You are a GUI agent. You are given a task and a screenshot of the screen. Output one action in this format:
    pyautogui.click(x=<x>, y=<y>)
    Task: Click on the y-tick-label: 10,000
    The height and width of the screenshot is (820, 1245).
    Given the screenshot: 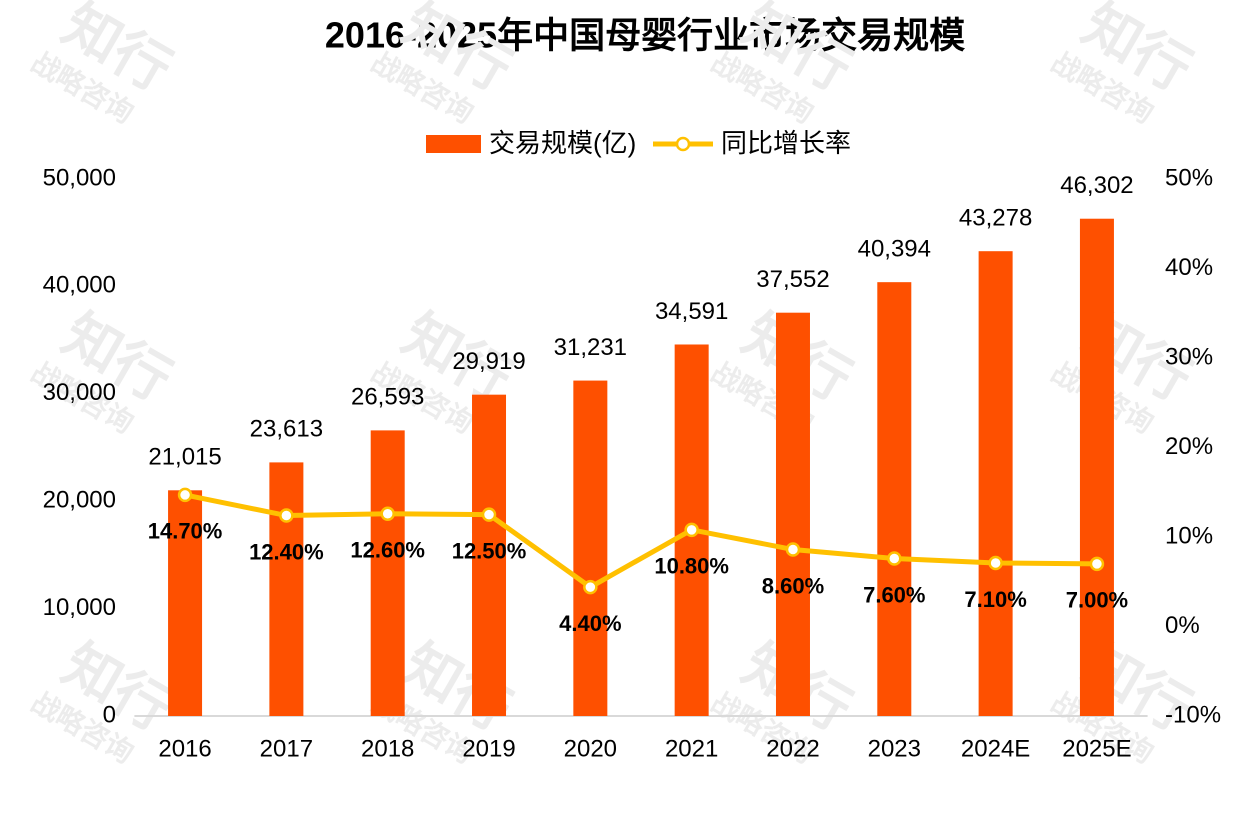 What is the action you would take?
    pyautogui.click(x=79, y=607)
    